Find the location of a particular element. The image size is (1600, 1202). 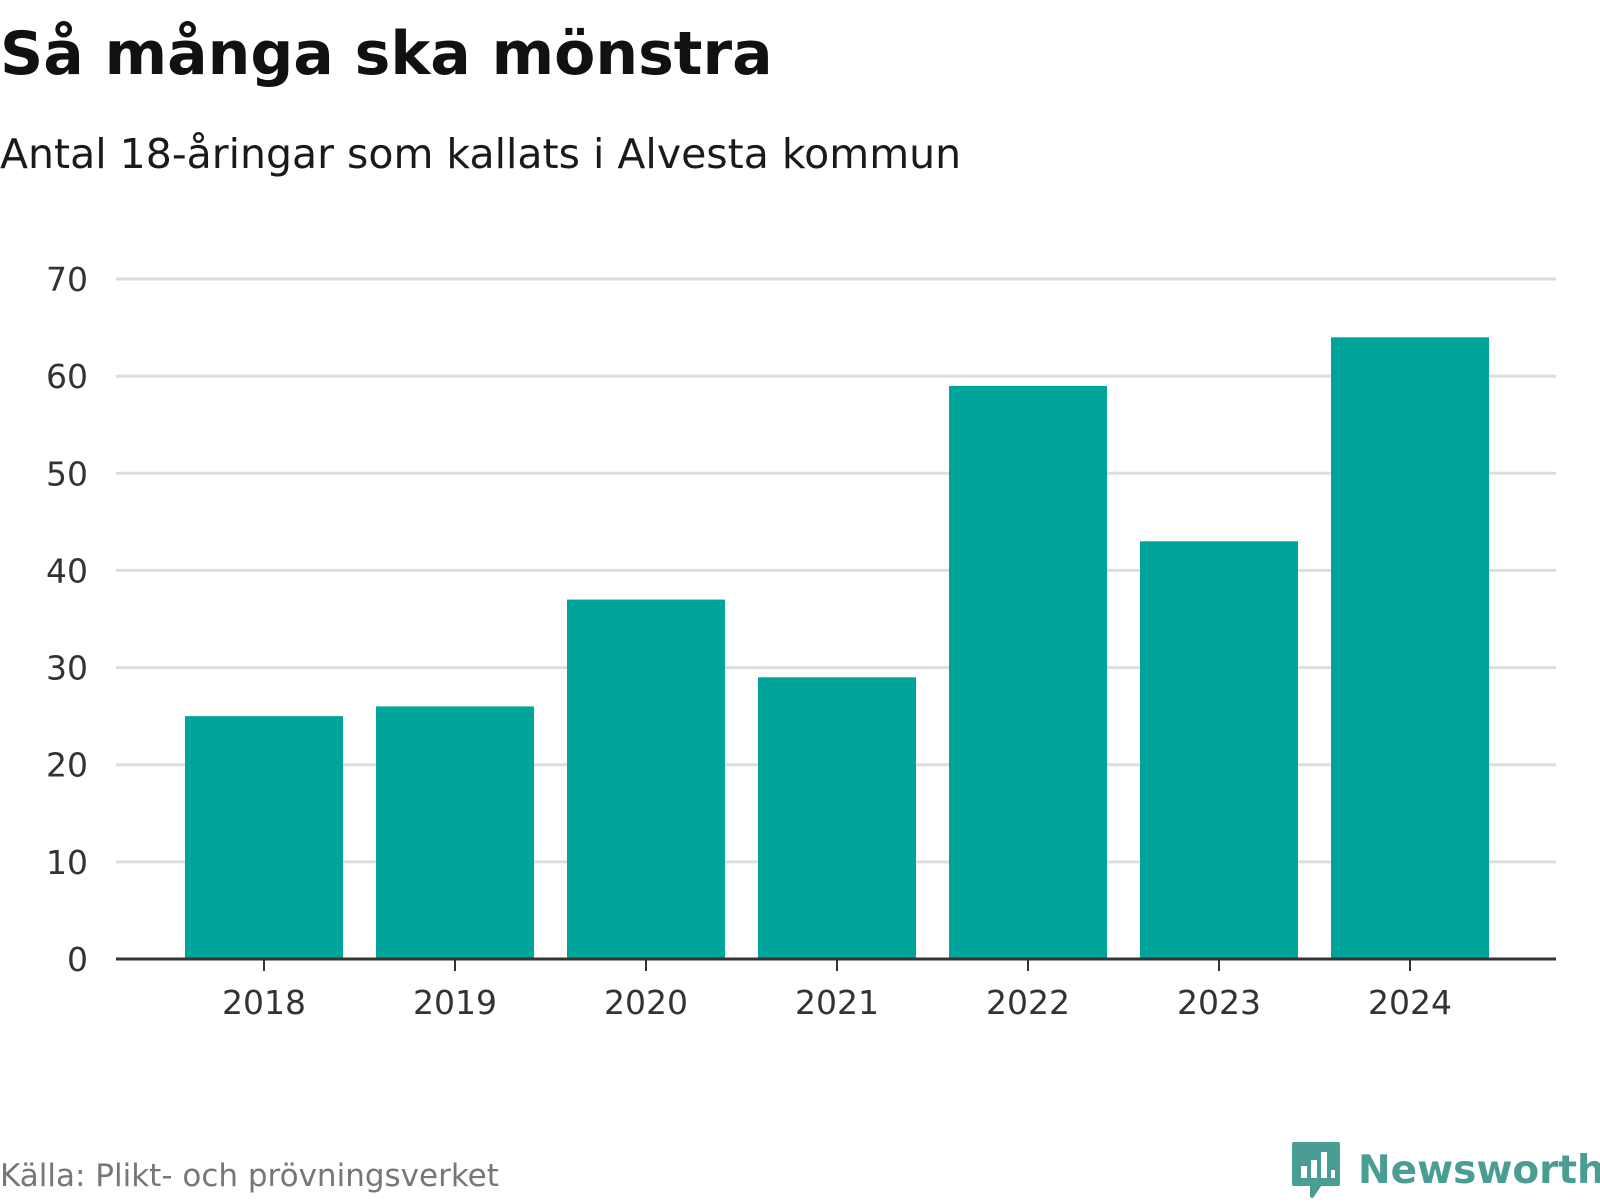

bar-chart-speech-bubble-icon is located at coordinates (1316, 1170).